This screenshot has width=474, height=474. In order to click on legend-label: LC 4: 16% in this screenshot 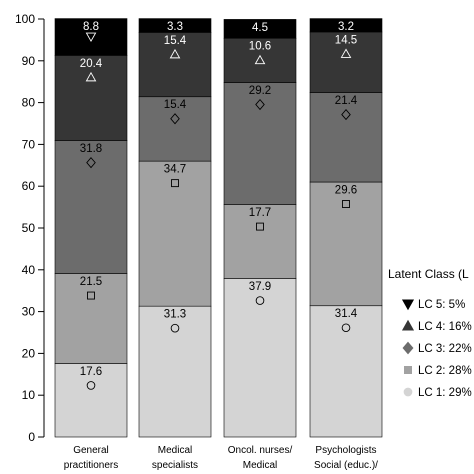, I will do `click(445, 327)`.